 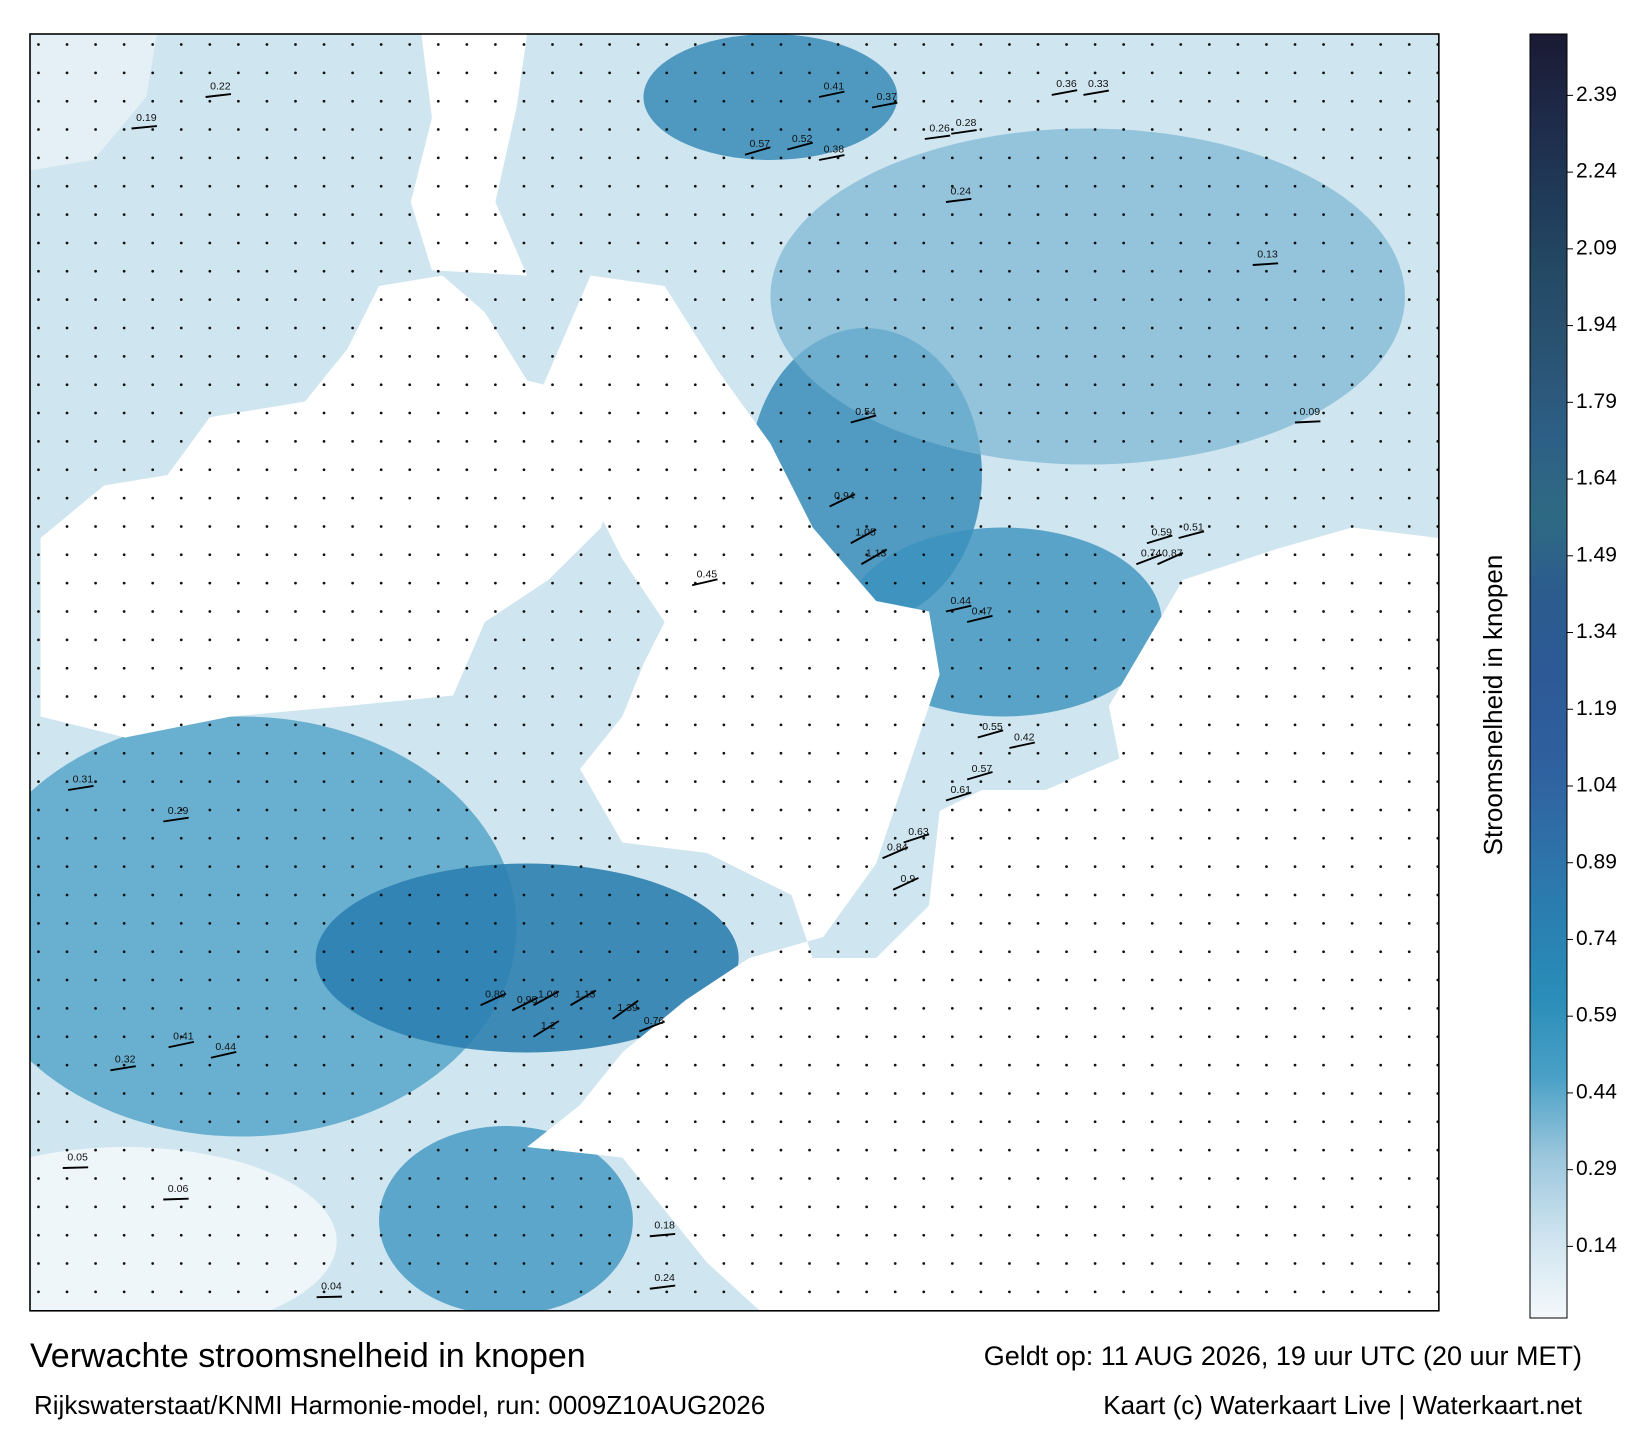 What do you see at coordinates (1267, 254) in the screenshot?
I see `speed-label: 0.13` at bounding box center [1267, 254].